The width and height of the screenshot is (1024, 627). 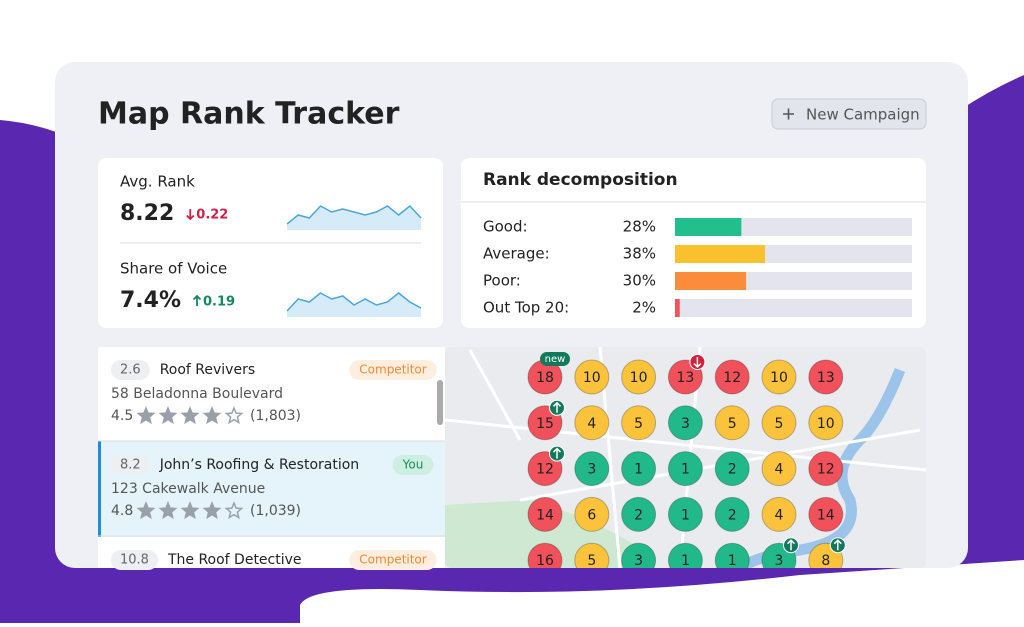 What do you see at coordinates (130, 465) in the screenshot?
I see `rank: 8.2` at bounding box center [130, 465].